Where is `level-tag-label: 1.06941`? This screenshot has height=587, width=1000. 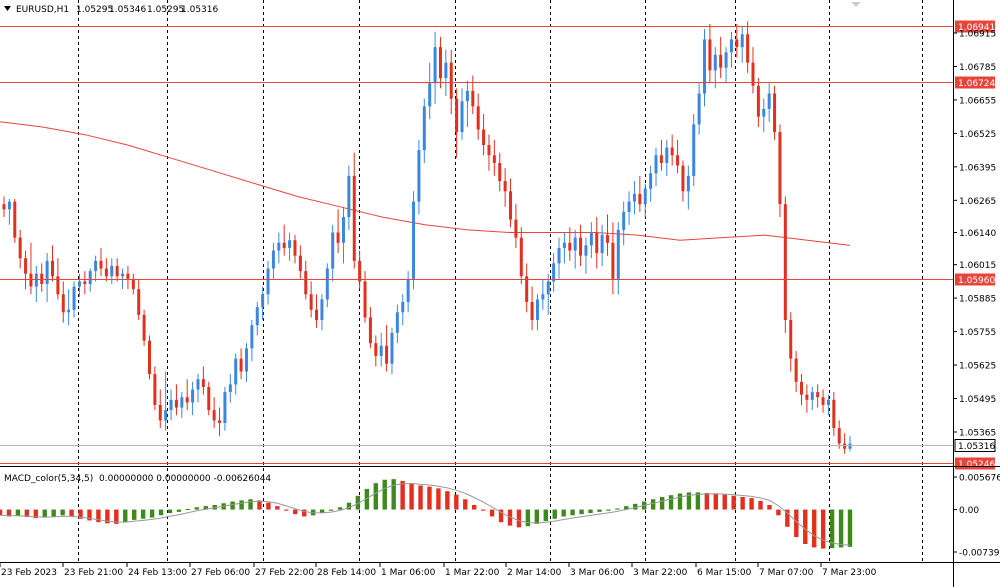
level-tag-label: 1.06941 is located at coordinates (976, 28).